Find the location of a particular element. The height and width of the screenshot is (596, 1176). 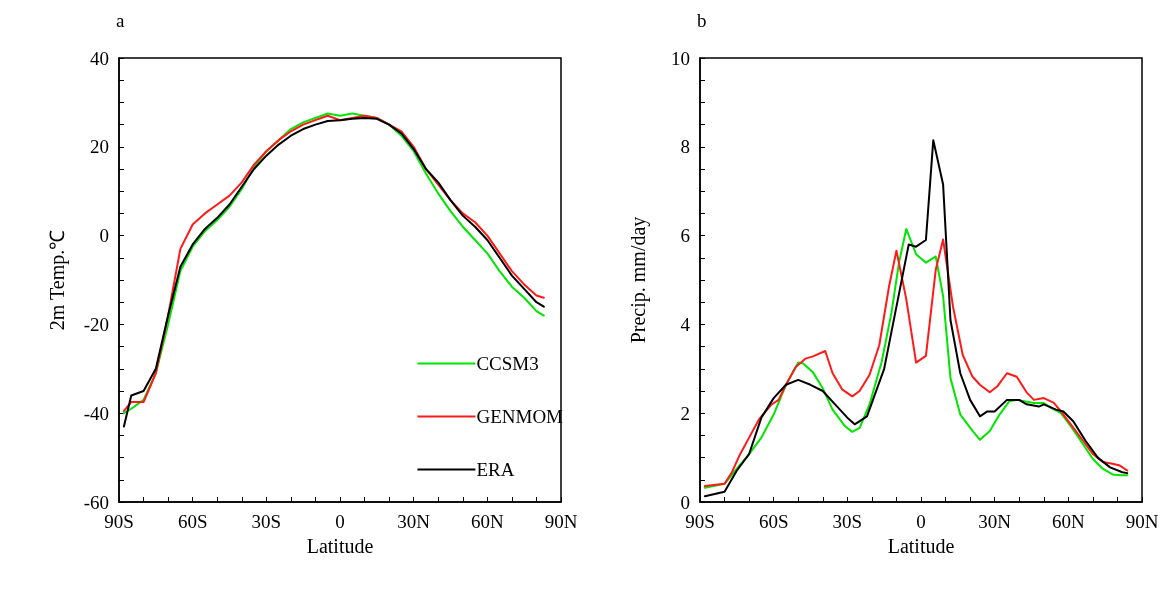

legend-label: ERA is located at coordinates (495, 469).